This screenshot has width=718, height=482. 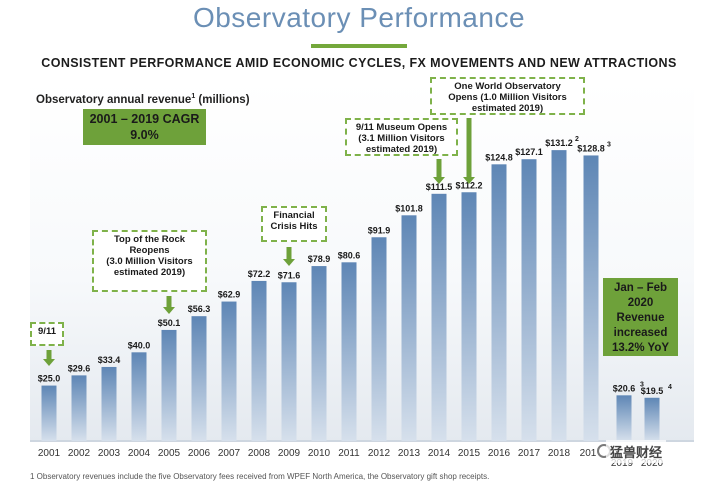 I want to click on x-tick-label-15: 2016, so click(x=499, y=453).